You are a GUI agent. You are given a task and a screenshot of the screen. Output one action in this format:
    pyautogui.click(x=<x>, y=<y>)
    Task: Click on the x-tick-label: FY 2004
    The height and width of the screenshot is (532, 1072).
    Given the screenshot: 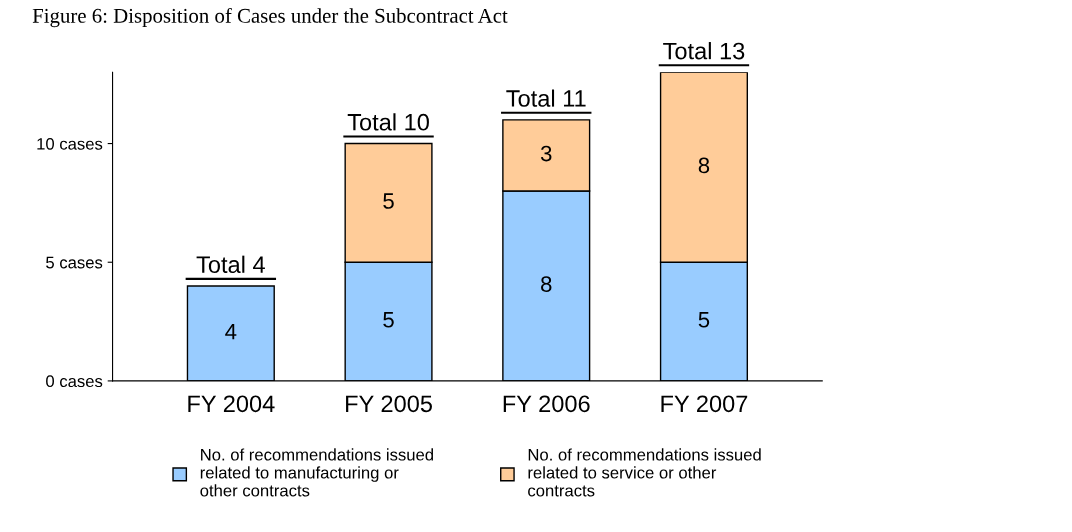 What is the action you would take?
    pyautogui.click(x=231, y=404)
    